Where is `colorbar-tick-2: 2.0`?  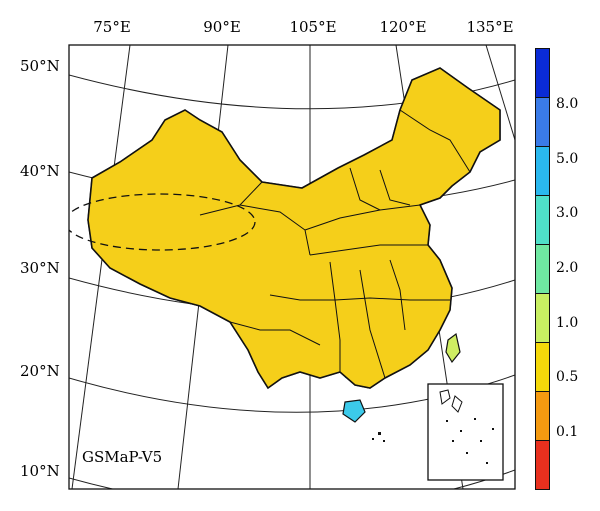 colorbar-tick-2: 2.0 is located at coordinates (567, 268).